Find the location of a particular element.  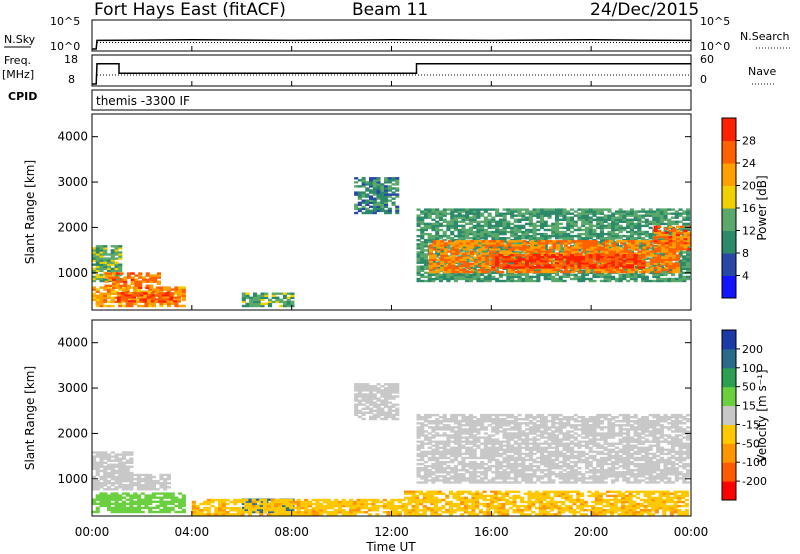

program-label: themis -3300 IF is located at coordinates (143, 101).